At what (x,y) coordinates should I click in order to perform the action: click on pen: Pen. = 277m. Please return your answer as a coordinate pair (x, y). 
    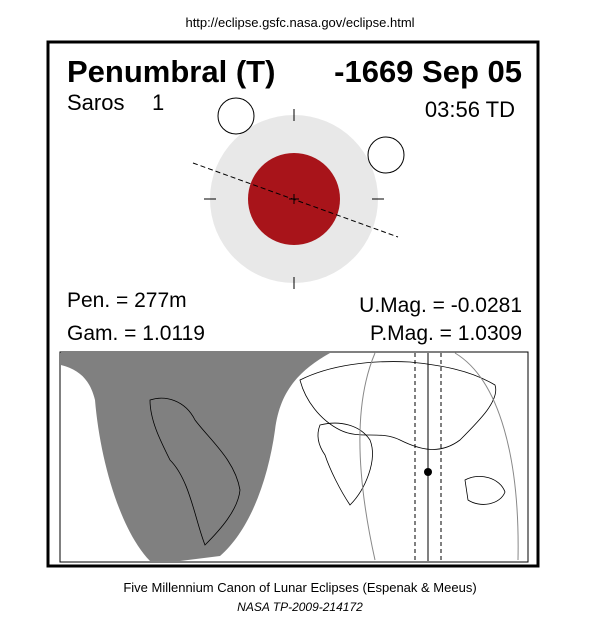
    Looking at the image, I should click on (127, 300).